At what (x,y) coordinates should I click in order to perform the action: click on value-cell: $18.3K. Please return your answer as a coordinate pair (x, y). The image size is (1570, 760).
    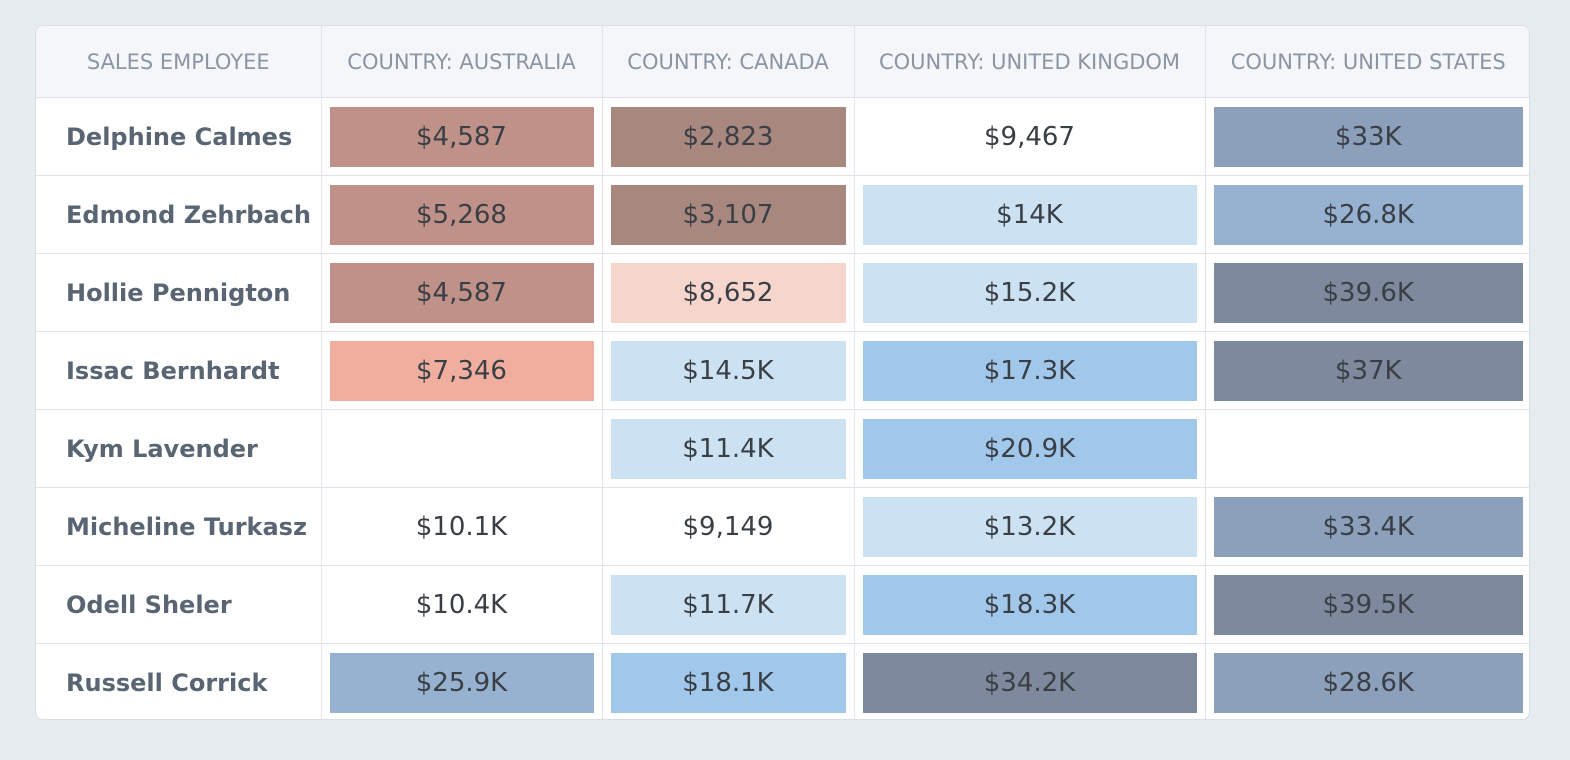
    Looking at the image, I should click on (1030, 604).